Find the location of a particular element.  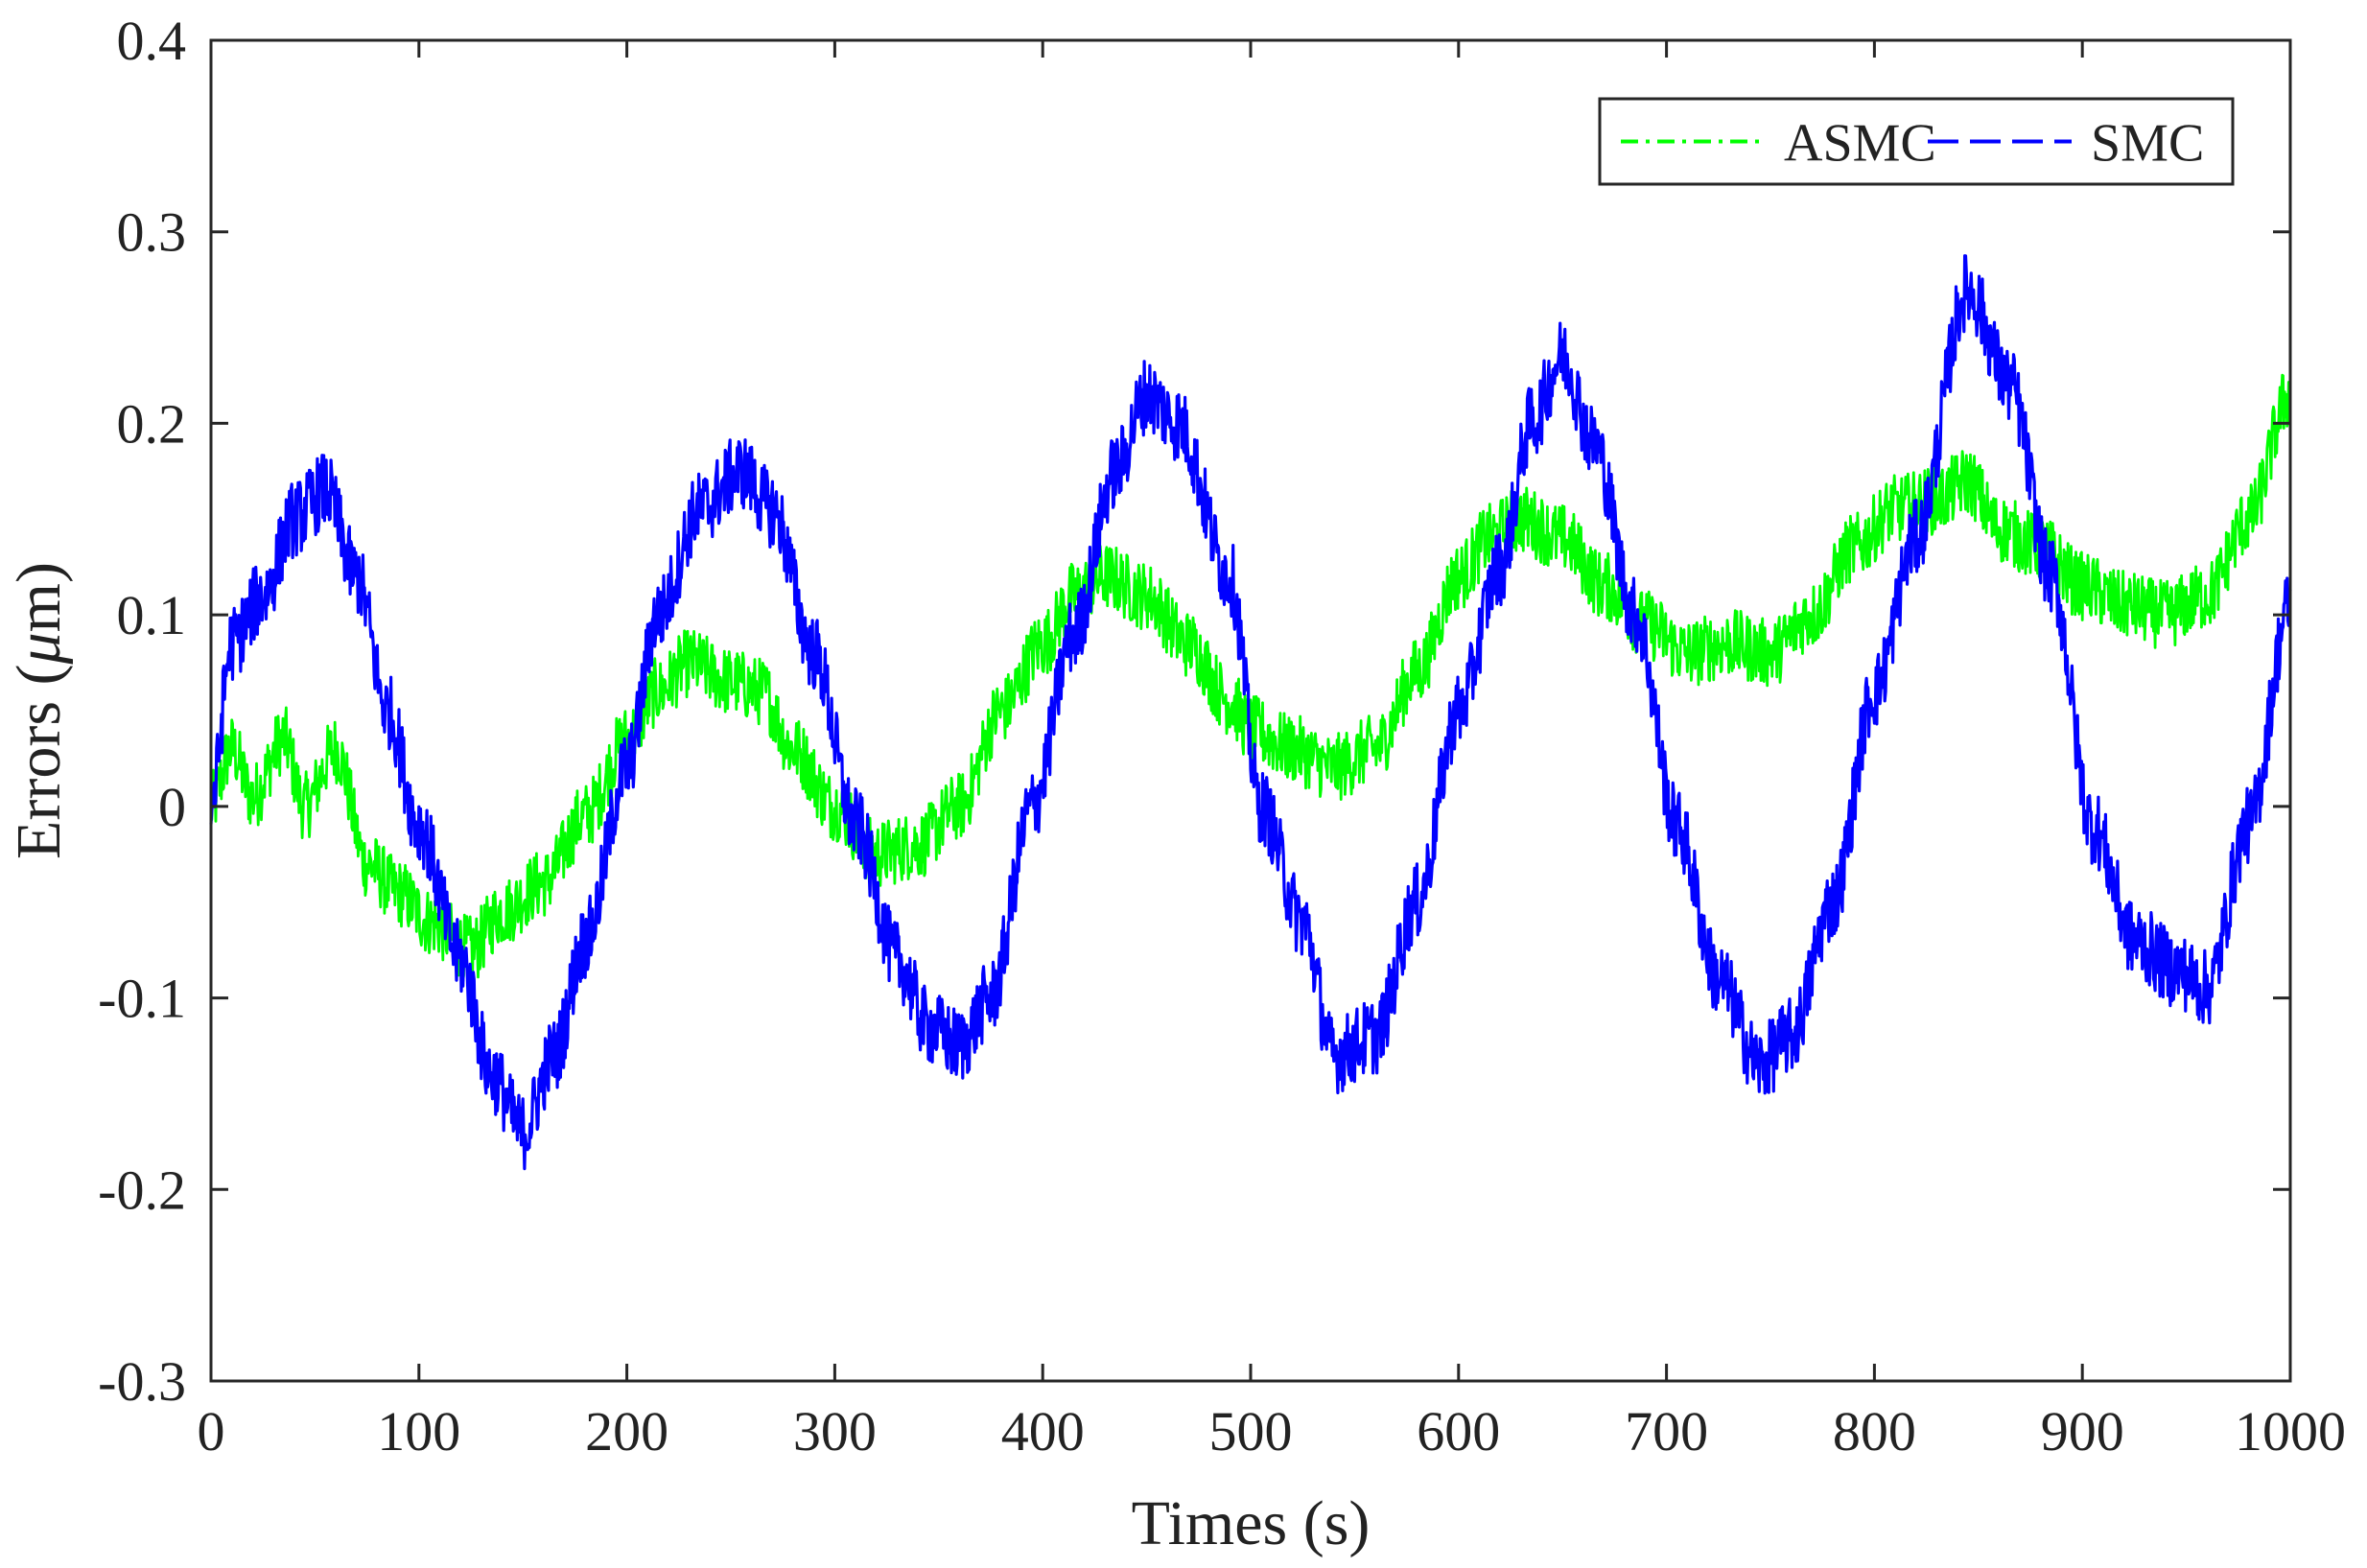

legend-label-smc: SMC is located at coordinates (2147, 144).